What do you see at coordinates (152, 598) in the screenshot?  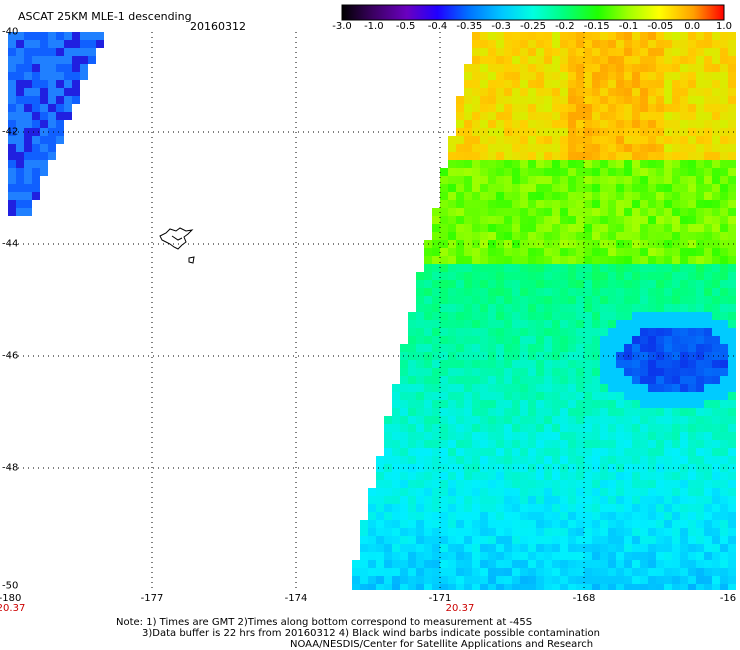 I see `x-tick-label: -177` at bounding box center [152, 598].